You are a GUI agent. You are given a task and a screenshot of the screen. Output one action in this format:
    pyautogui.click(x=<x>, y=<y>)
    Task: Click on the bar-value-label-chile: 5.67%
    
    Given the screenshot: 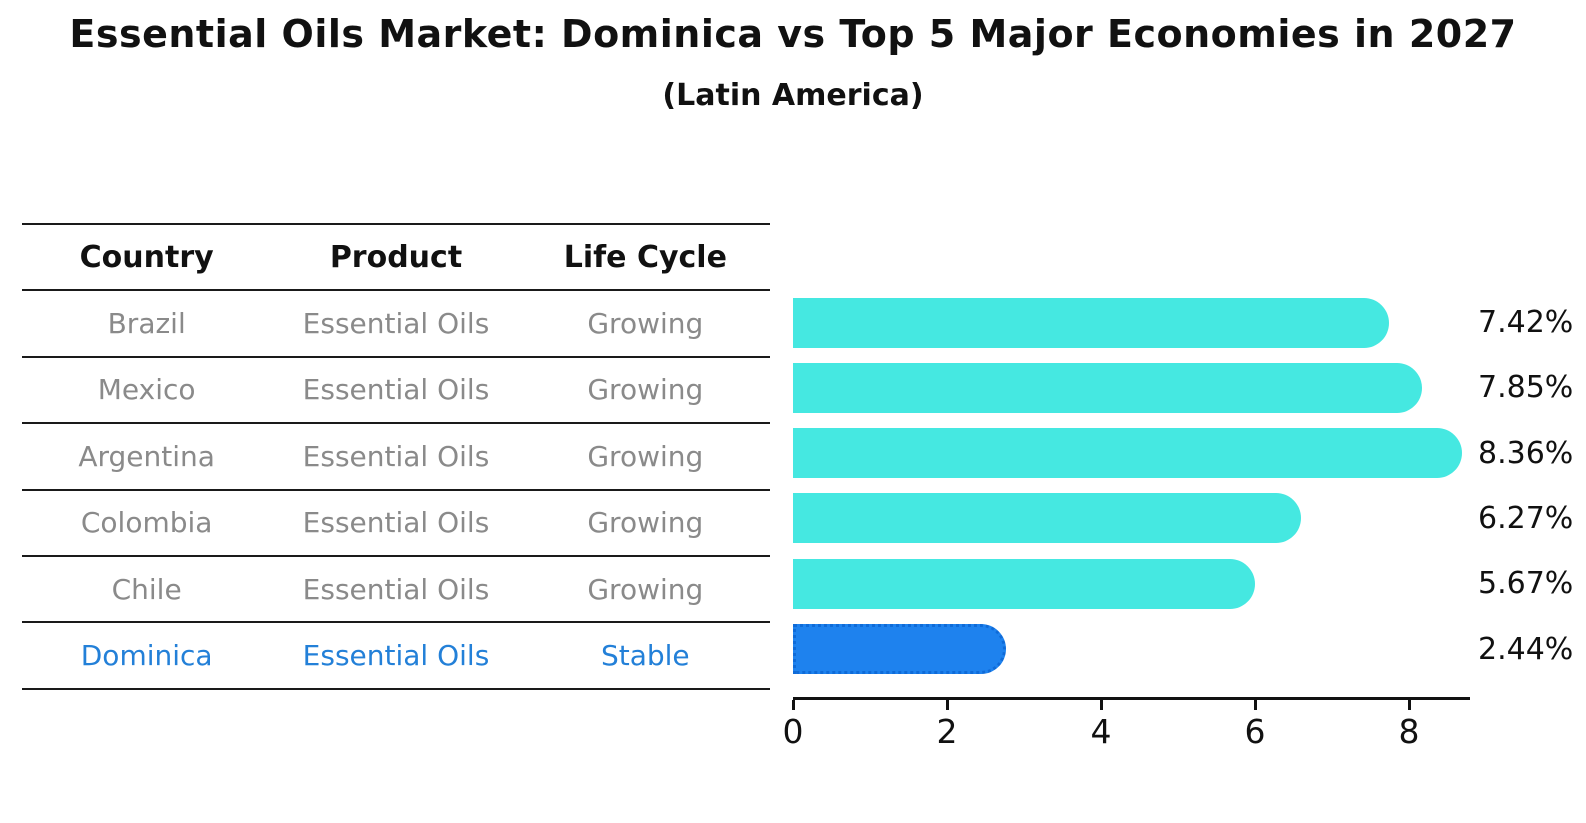 What is the action you would take?
    pyautogui.click(x=1526, y=584)
    